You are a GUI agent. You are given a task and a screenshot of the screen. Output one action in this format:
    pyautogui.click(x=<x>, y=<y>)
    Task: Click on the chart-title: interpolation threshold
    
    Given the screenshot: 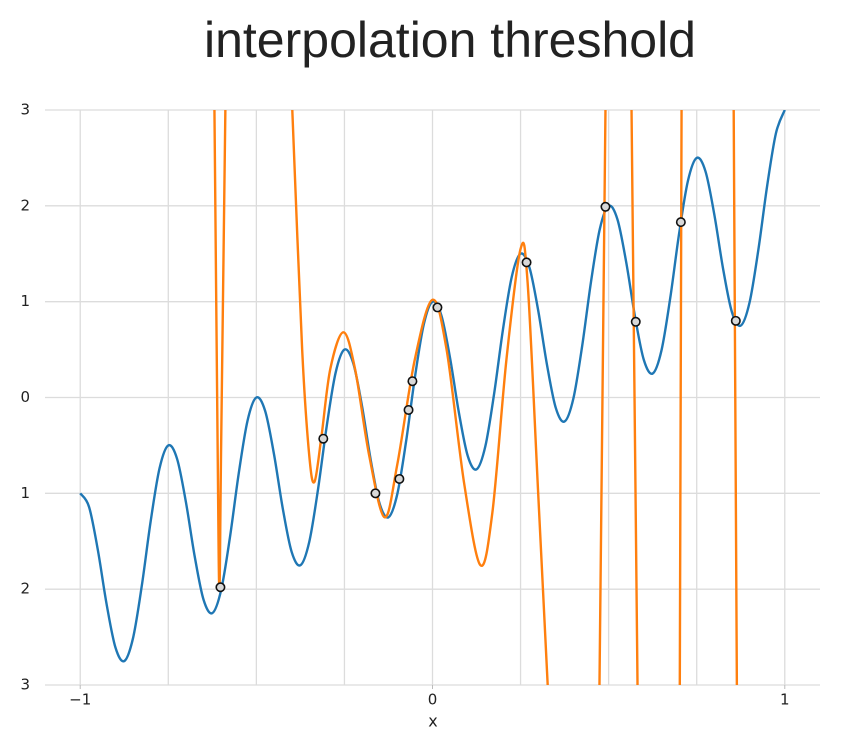 What is the action you would take?
    pyautogui.click(x=450, y=40)
    